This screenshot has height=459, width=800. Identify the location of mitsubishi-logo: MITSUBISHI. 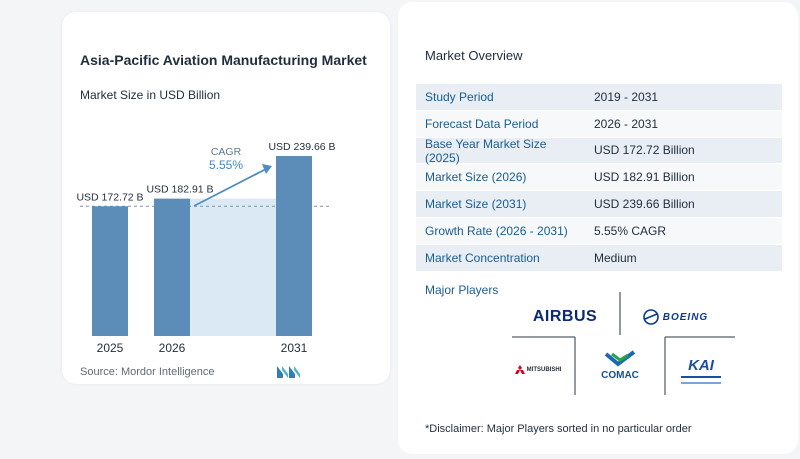
(538, 370).